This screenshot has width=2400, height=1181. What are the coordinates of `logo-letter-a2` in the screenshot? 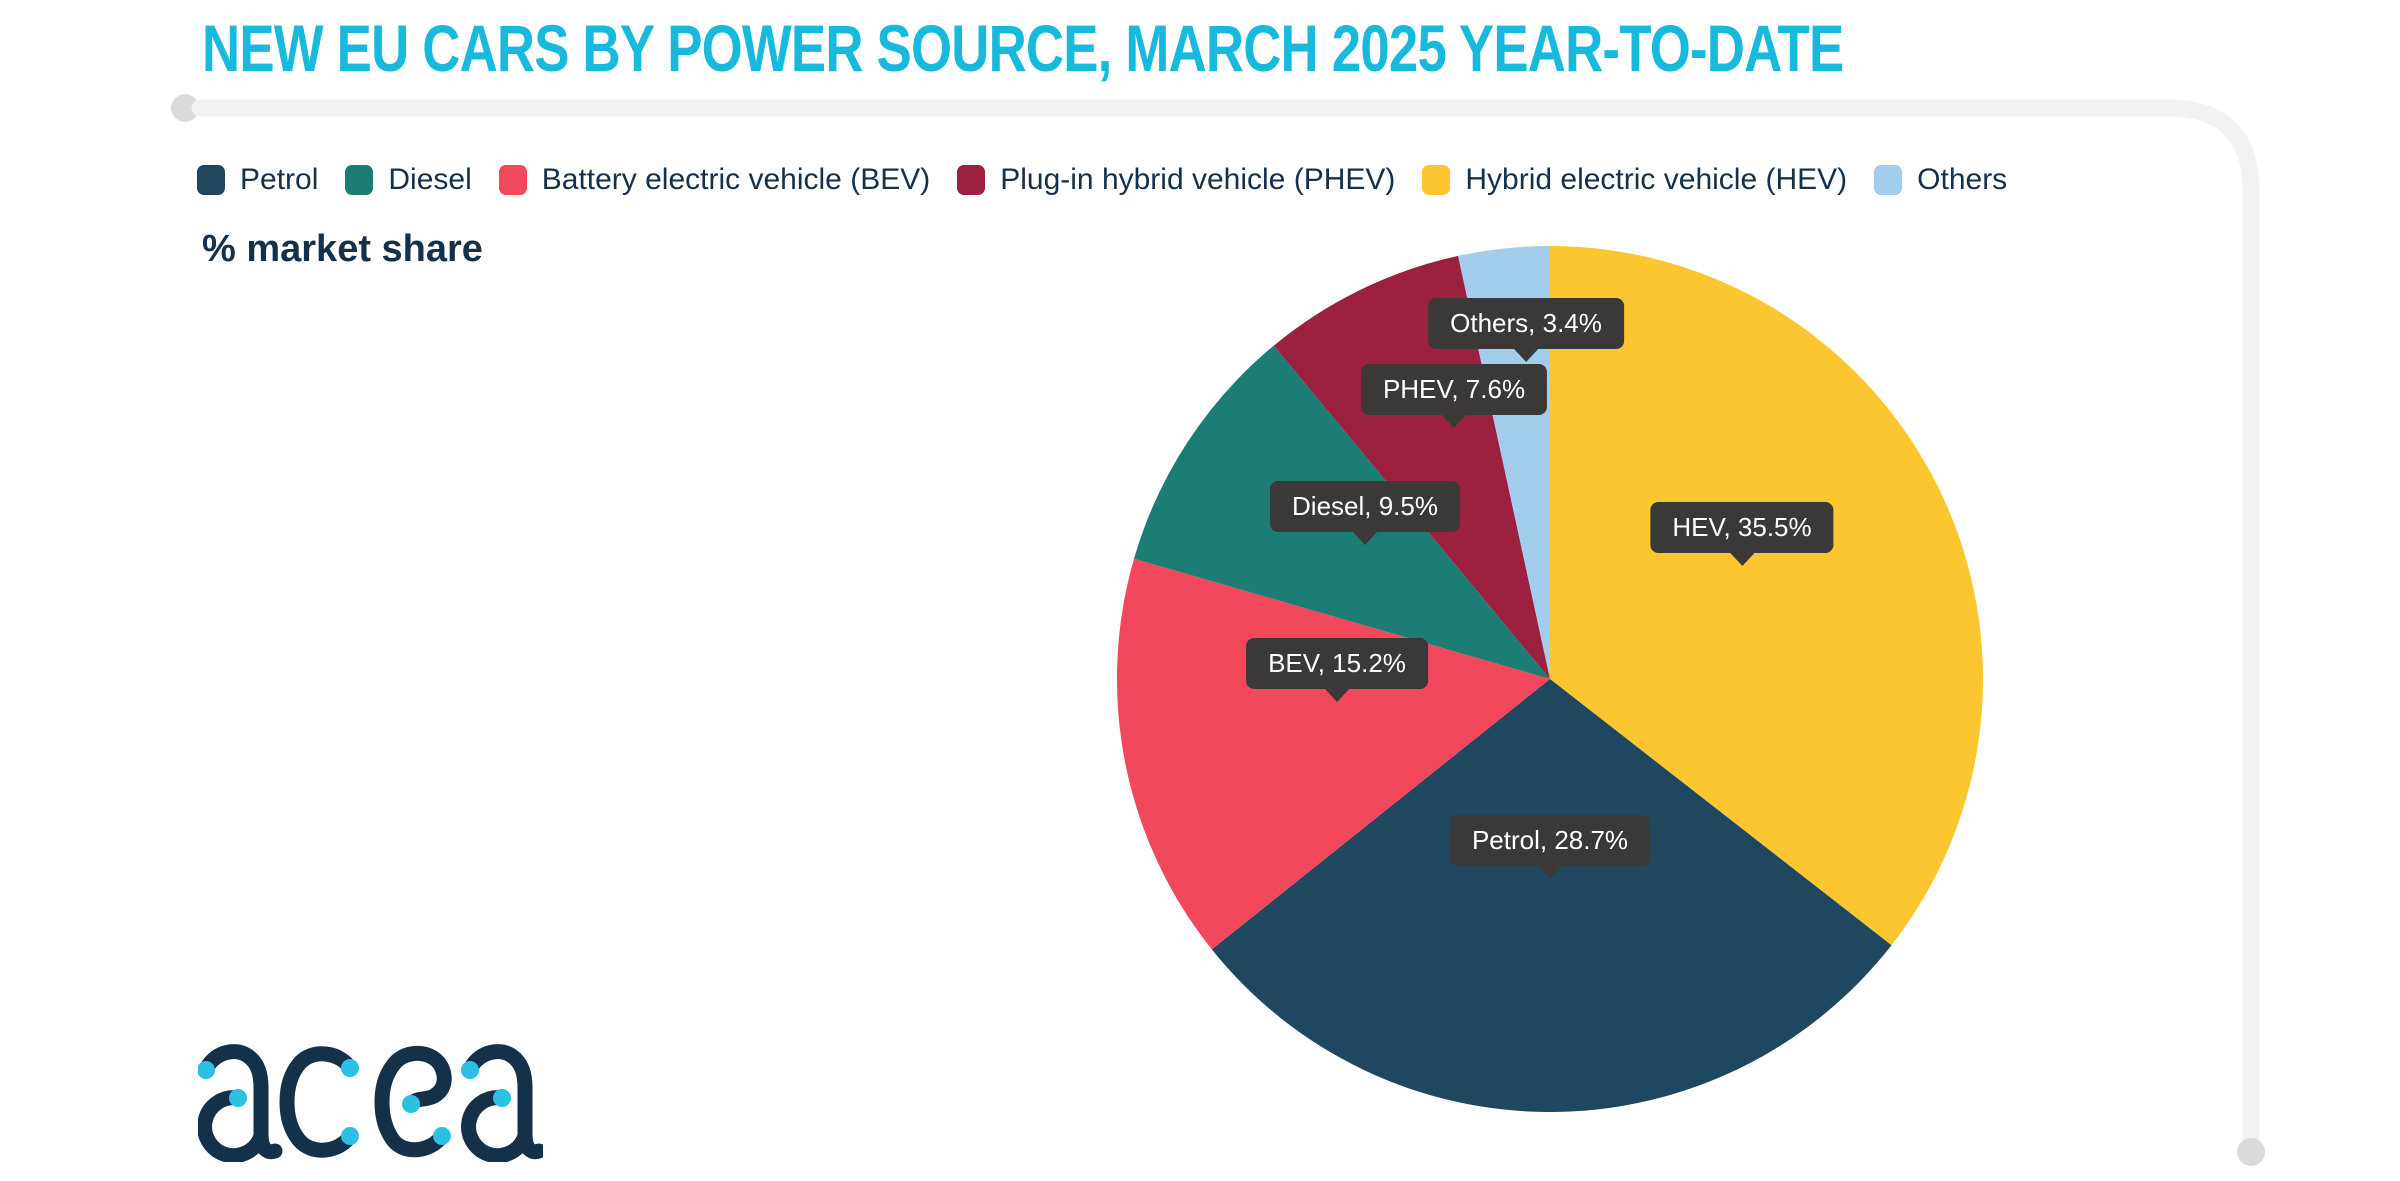 It's located at (502, 1102).